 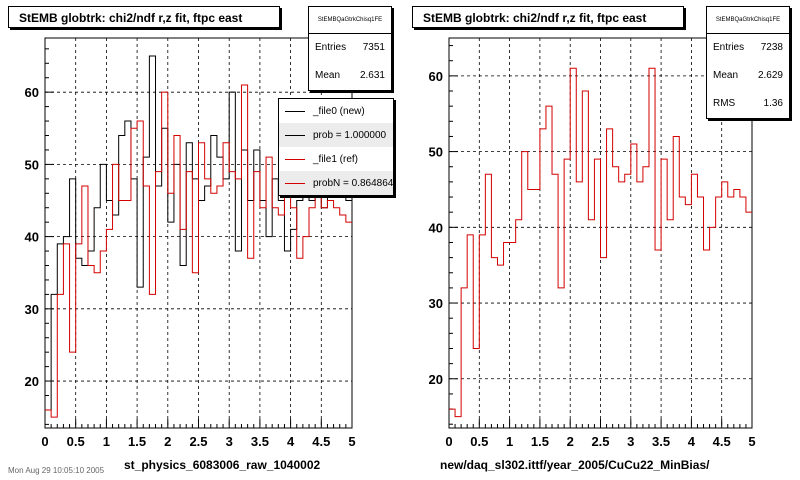 What do you see at coordinates (339, 111) in the screenshot?
I see `legend-label: _file0 (new)` at bounding box center [339, 111].